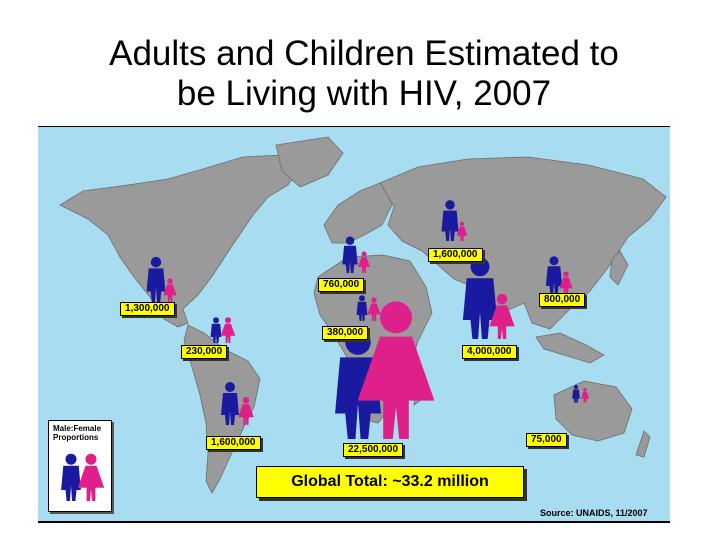 This screenshot has width=728, height=546. Describe the element at coordinates (643, 444) in the screenshot. I see `new-zealand-land` at that location.